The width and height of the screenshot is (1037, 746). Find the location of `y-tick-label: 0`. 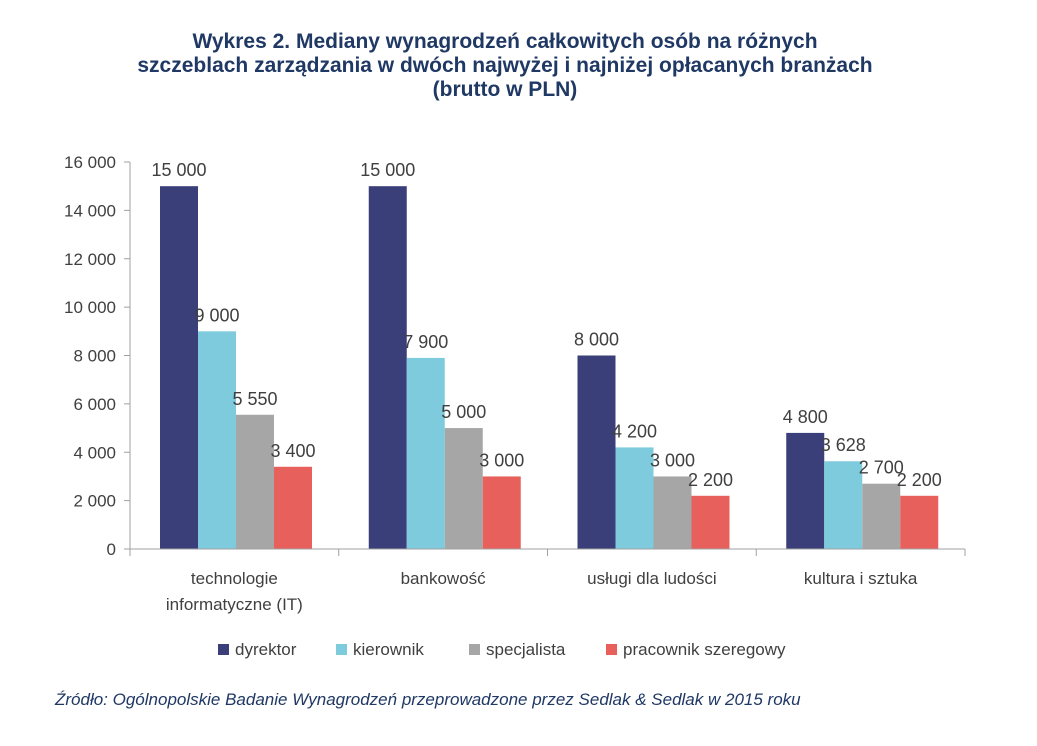

y-tick-label: 0 is located at coordinates (111, 549).